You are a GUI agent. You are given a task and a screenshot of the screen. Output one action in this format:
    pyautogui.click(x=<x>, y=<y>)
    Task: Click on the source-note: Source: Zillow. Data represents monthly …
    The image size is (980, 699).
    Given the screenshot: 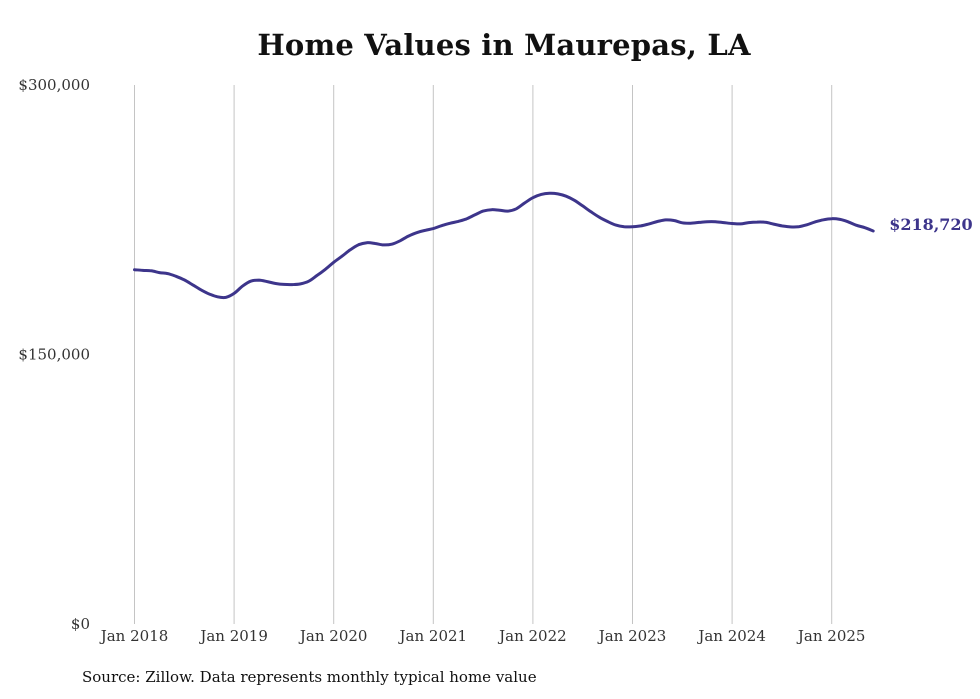 What is the action you would take?
    pyautogui.click(x=309, y=677)
    